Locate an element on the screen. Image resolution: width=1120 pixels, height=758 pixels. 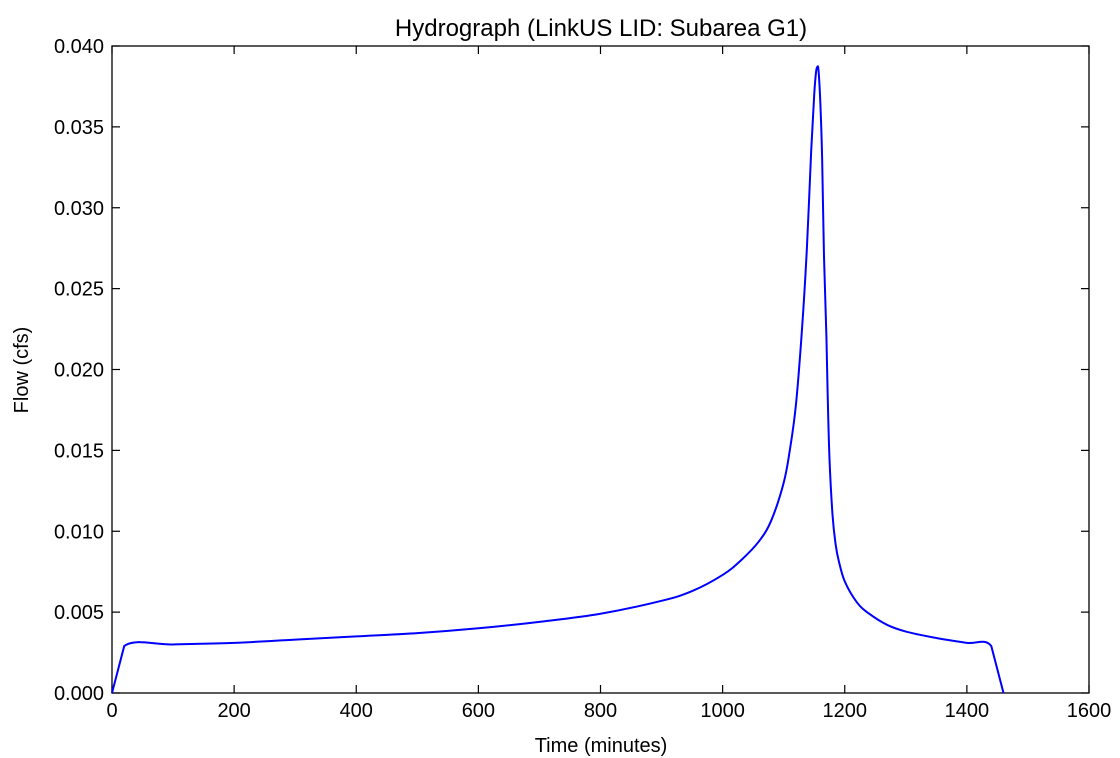
y-tick-label: 0.015 is located at coordinates (79, 451).